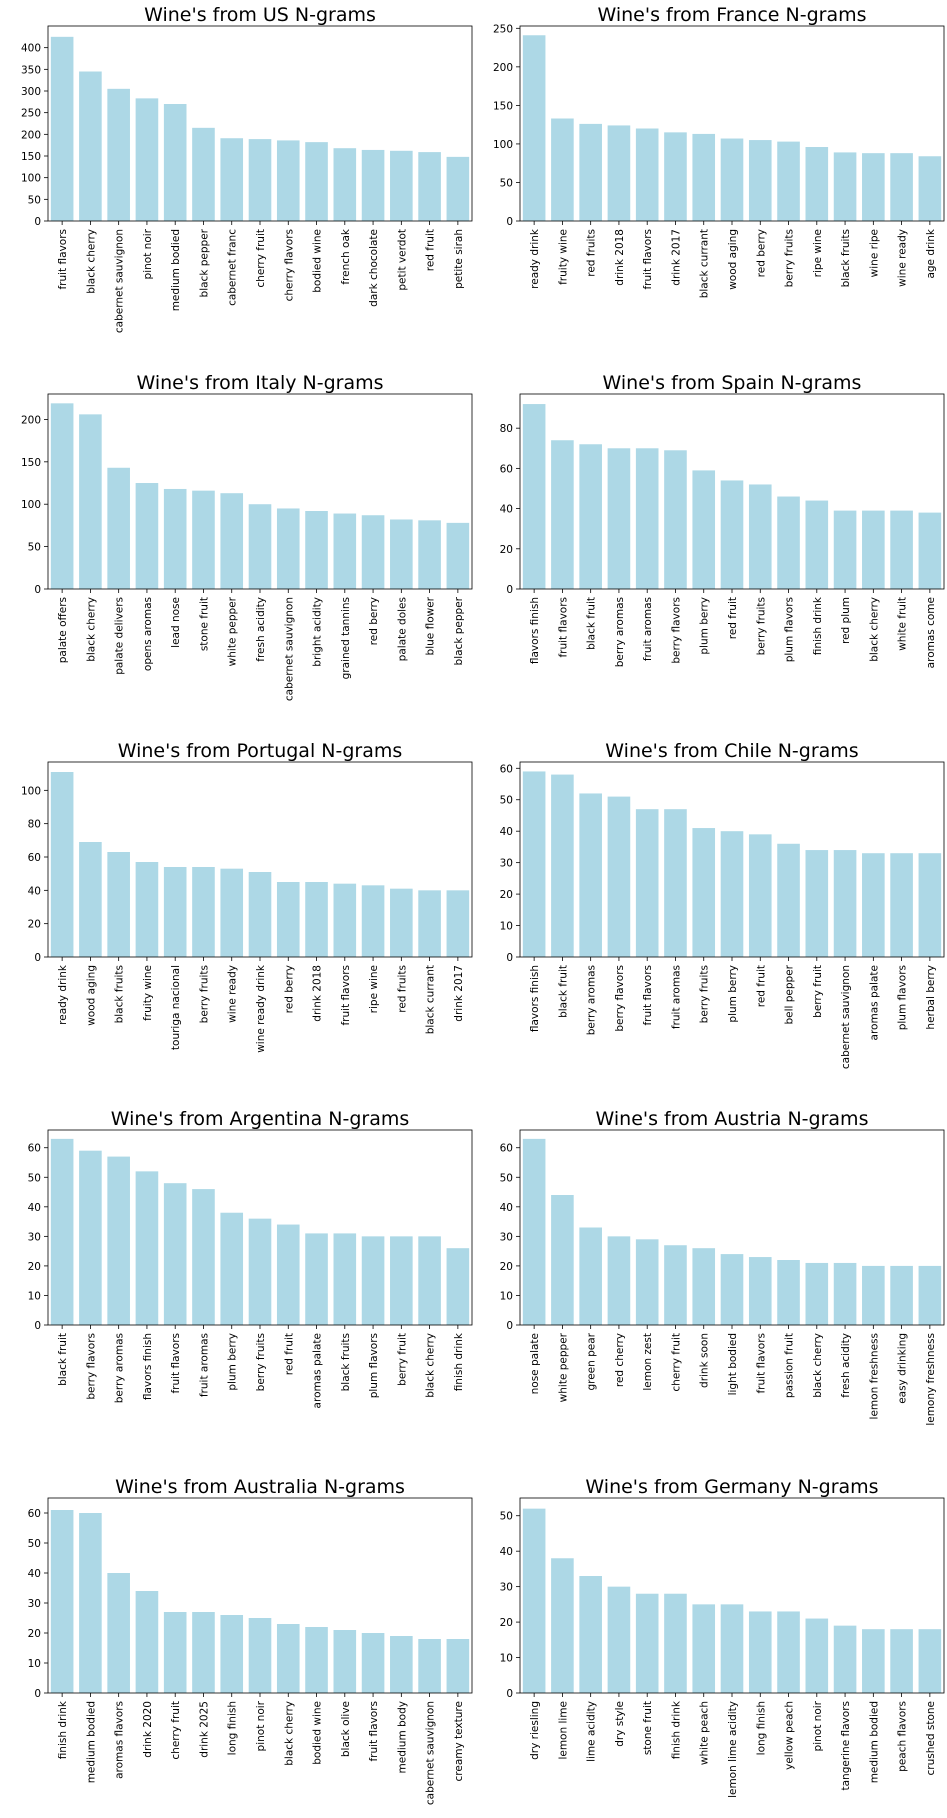 This screenshot has width=947, height=1818. I want to click on x-tick-label: peach flavors, so click(903, 1736).